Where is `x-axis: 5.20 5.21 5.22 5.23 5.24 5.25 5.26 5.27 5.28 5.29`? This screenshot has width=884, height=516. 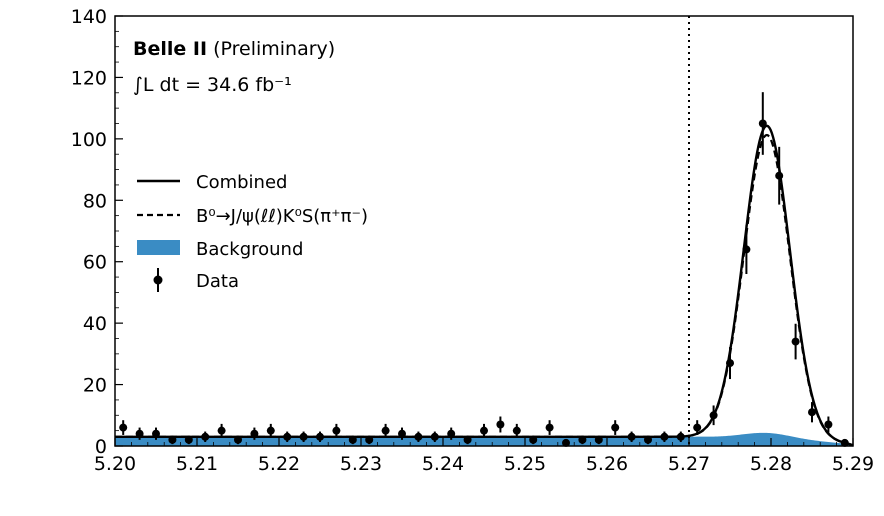
x-axis: 5.20 5.21 5.22 5.23 5.24 5.25 5.26 5.27 5.28 5.29 is located at coordinates (484, 456).